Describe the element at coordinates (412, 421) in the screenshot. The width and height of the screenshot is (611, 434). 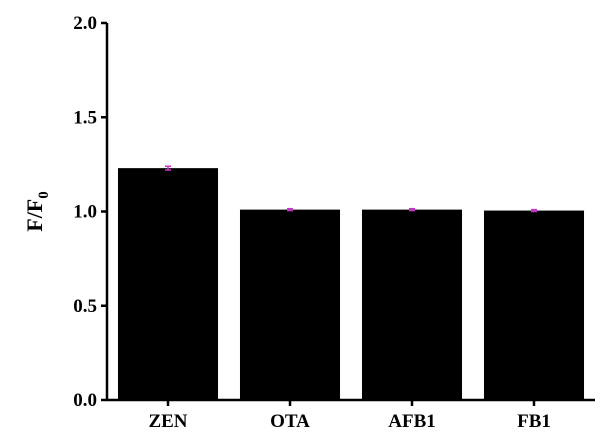
I see `x-tick-label: AFB1` at that location.